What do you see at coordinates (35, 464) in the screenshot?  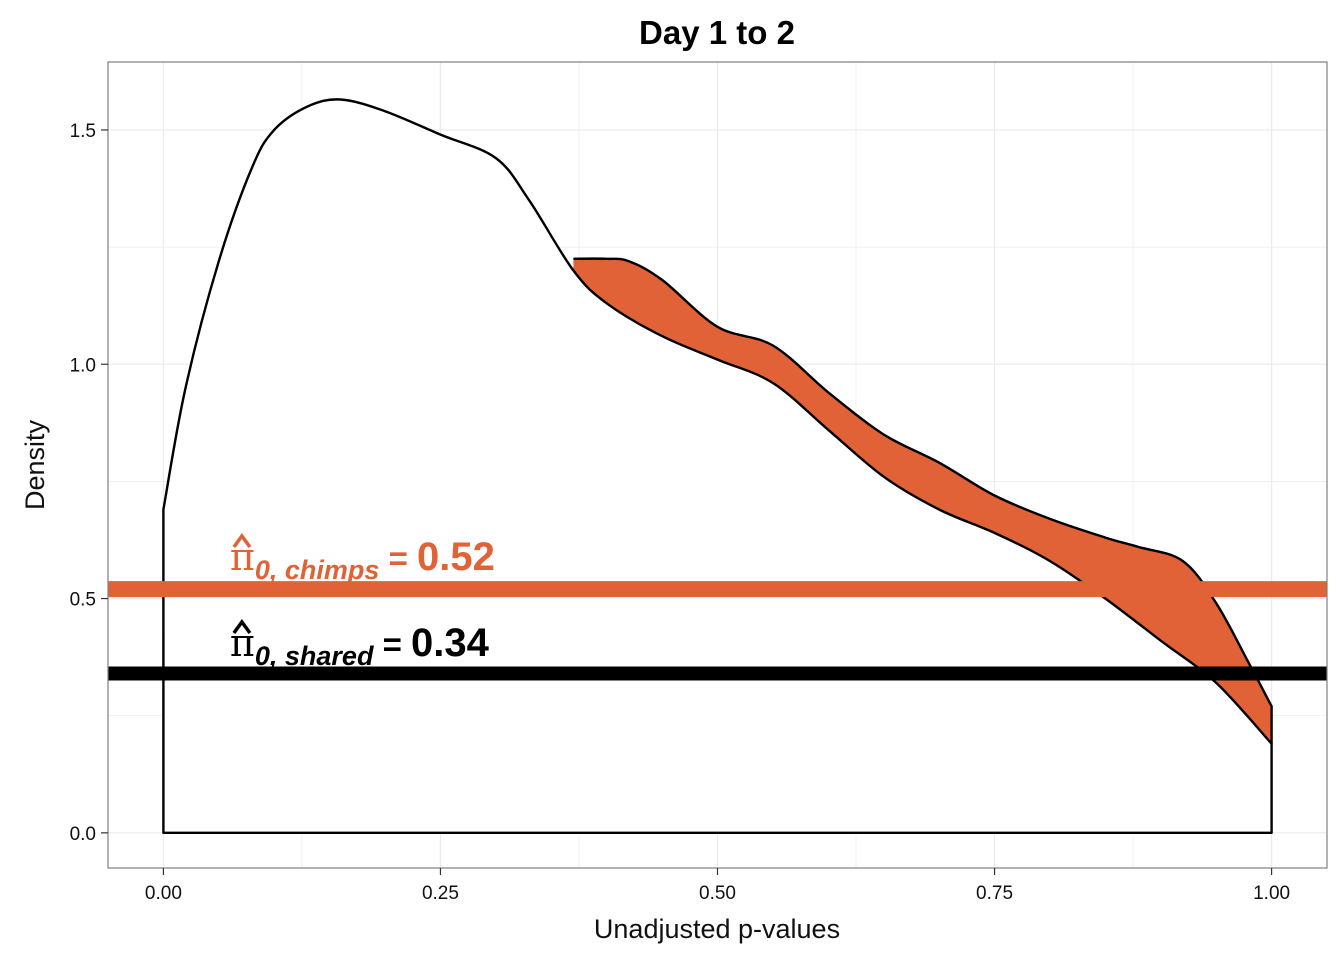 I see `y-axis-title: Density` at bounding box center [35, 464].